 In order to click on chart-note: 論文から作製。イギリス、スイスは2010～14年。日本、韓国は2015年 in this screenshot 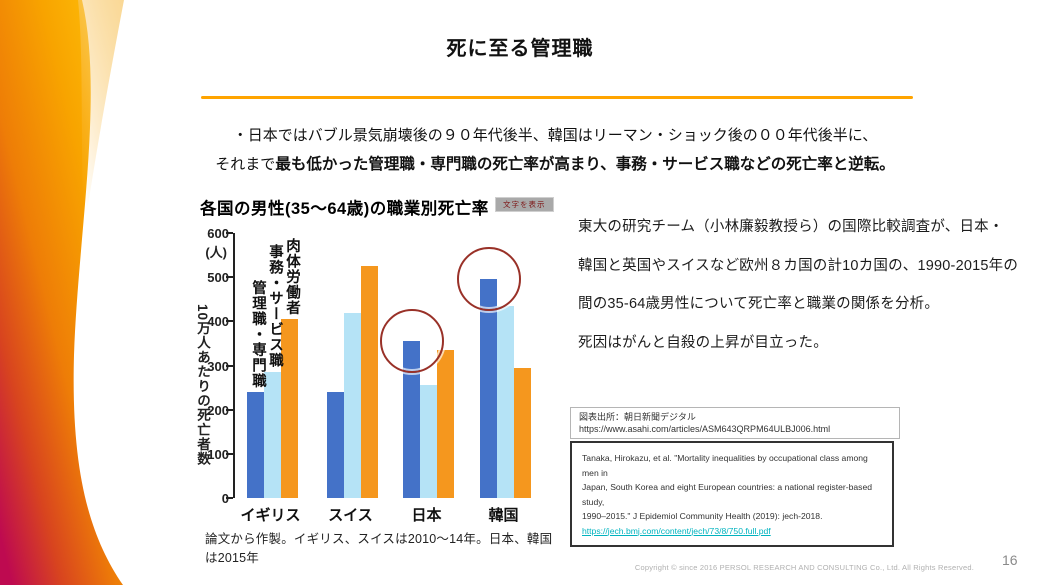, I will do `click(379, 548)`.